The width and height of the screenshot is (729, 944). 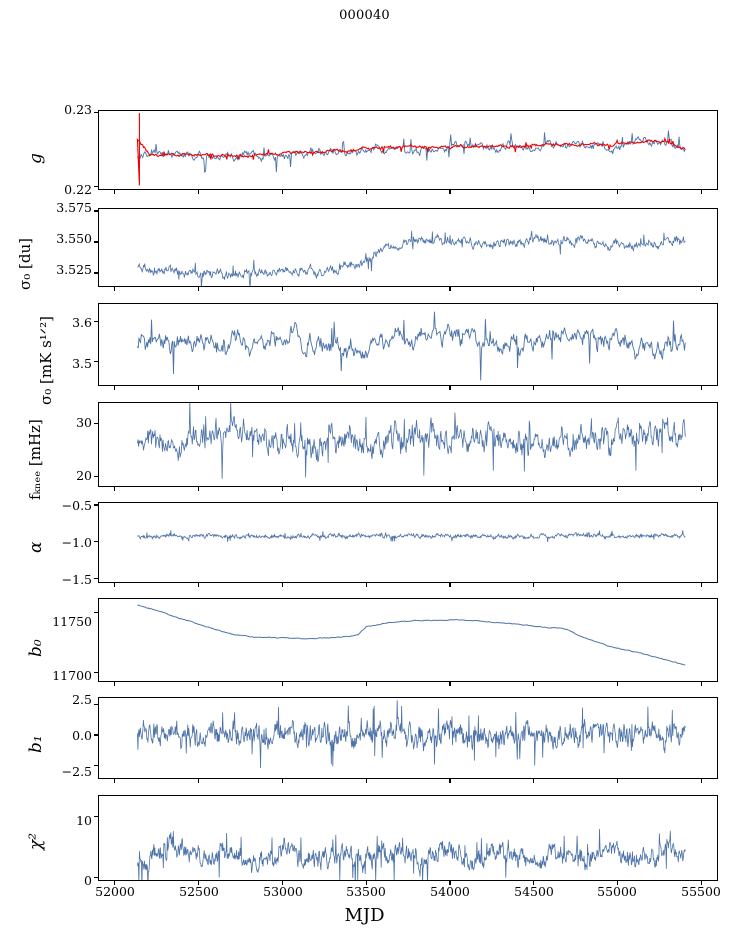 What do you see at coordinates (82, 699) in the screenshot?
I see `ytick-b1-0: 2.5` at bounding box center [82, 699].